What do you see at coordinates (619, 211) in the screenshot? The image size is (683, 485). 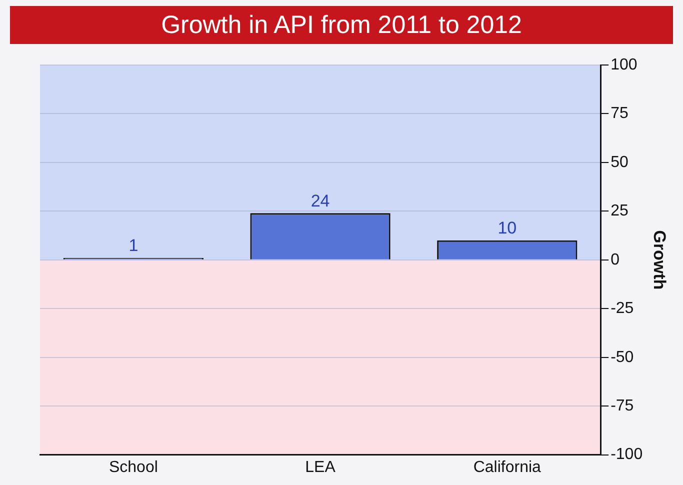 I see `y-tick-label: 25` at bounding box center [619, 211].